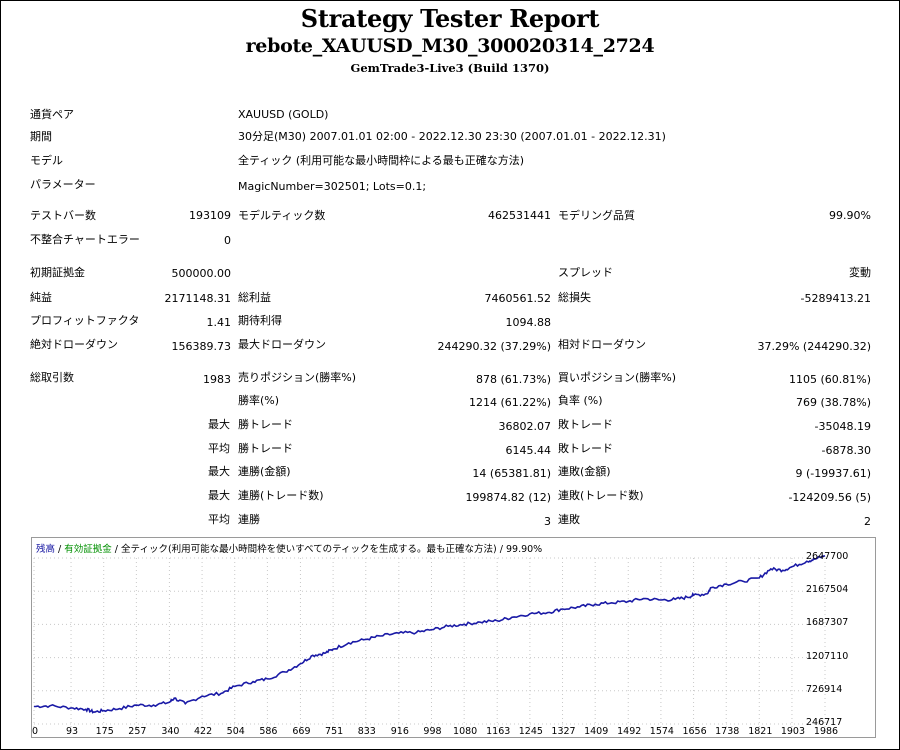  I want to click on short-positions-value: 878 (61.73%), so click(513, 379).